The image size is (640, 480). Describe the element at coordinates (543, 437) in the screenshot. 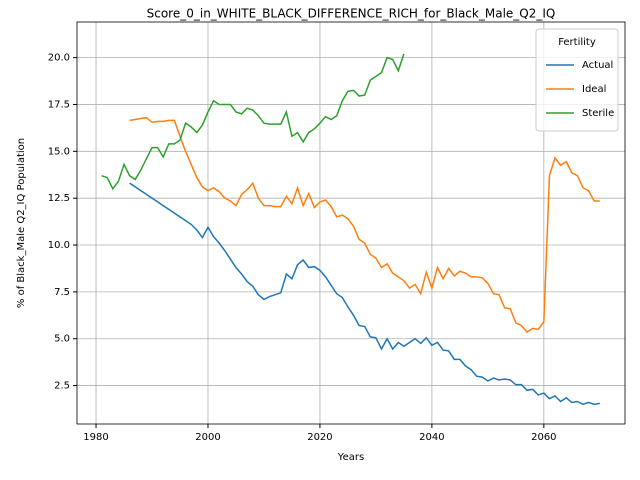

I see `x-tick-label: 2060` at that location.